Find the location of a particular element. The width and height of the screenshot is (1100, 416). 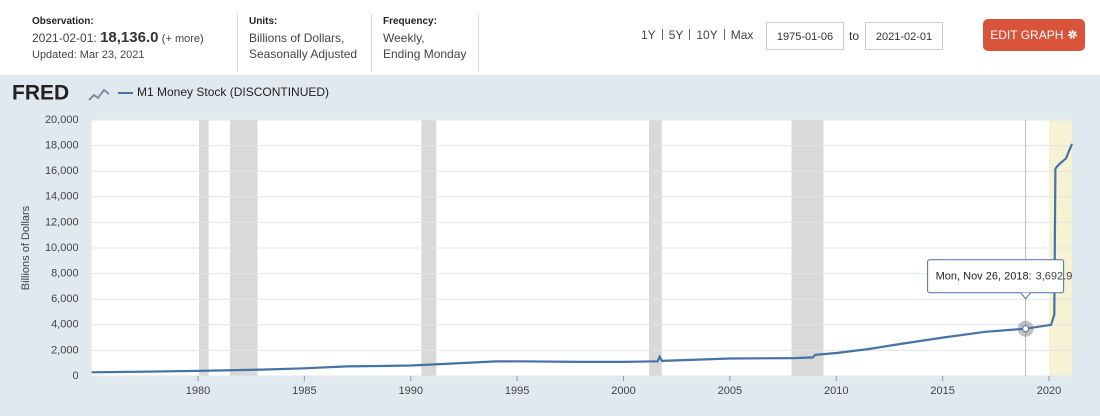

x-tick-label: 2005 is located at coordinates (730, 391).